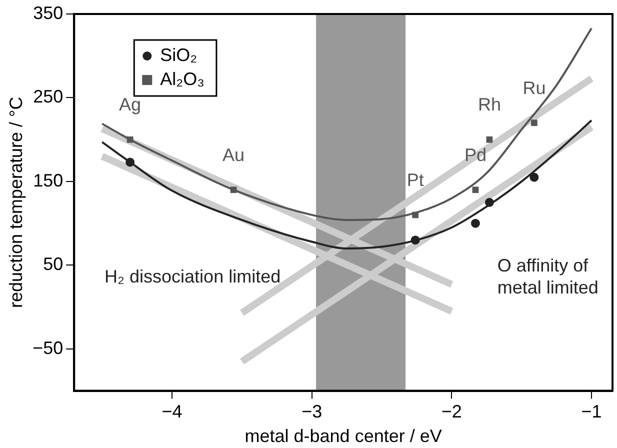 This screenshot has height=448, width=617. I want to click on annotation: Ag, so click(130, 104).